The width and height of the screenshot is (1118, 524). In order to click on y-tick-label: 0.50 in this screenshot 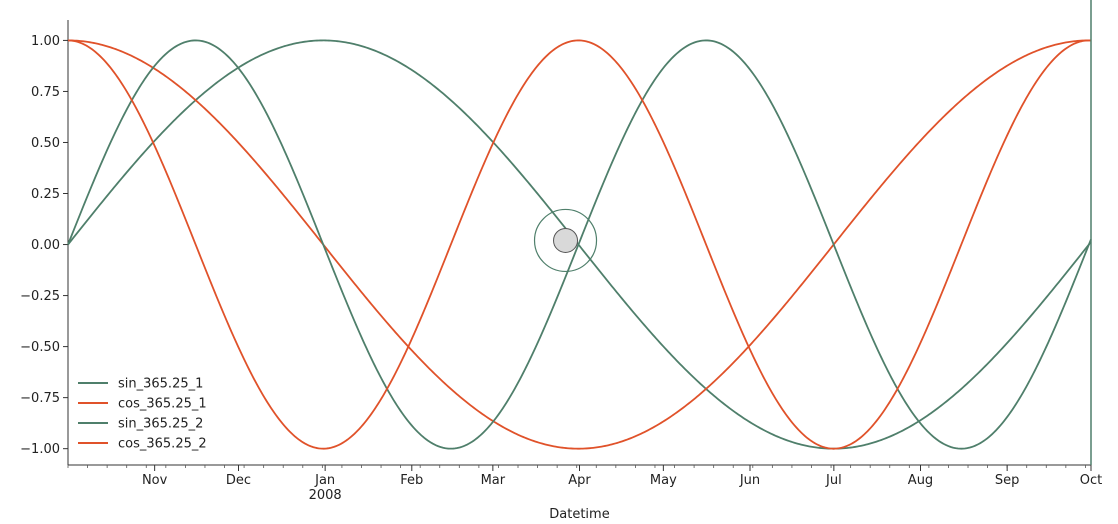, I will do `click(45, 143)`.